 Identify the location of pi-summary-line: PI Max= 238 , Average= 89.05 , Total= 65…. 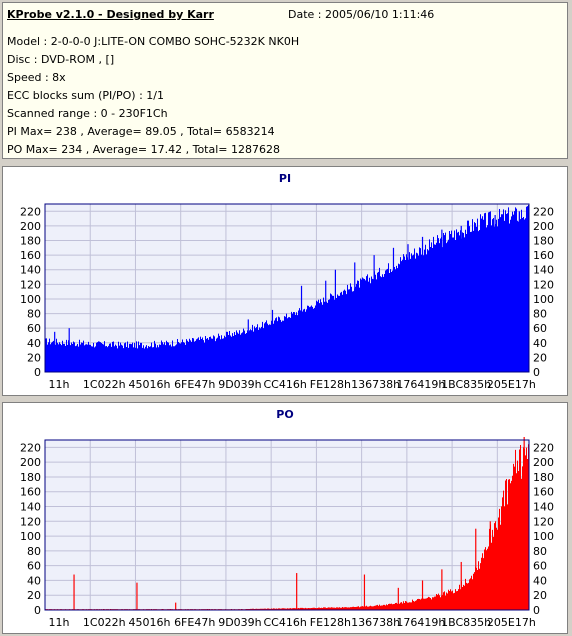
(141, 131).